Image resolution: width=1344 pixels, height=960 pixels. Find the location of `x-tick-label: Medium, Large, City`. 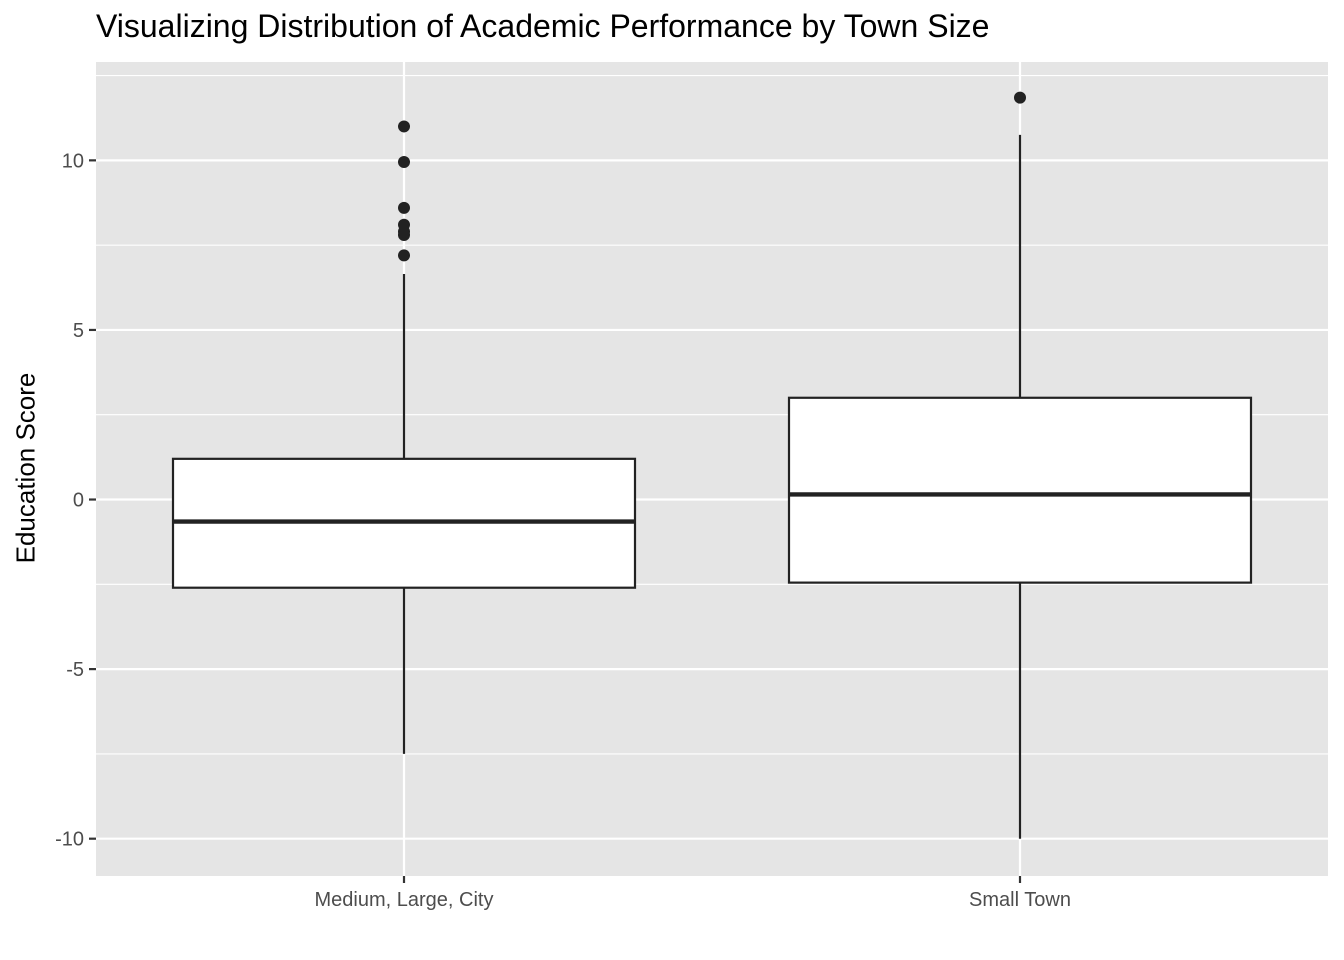

x-tick-label: Medium, Large, City is located at coordinates (404, 900).